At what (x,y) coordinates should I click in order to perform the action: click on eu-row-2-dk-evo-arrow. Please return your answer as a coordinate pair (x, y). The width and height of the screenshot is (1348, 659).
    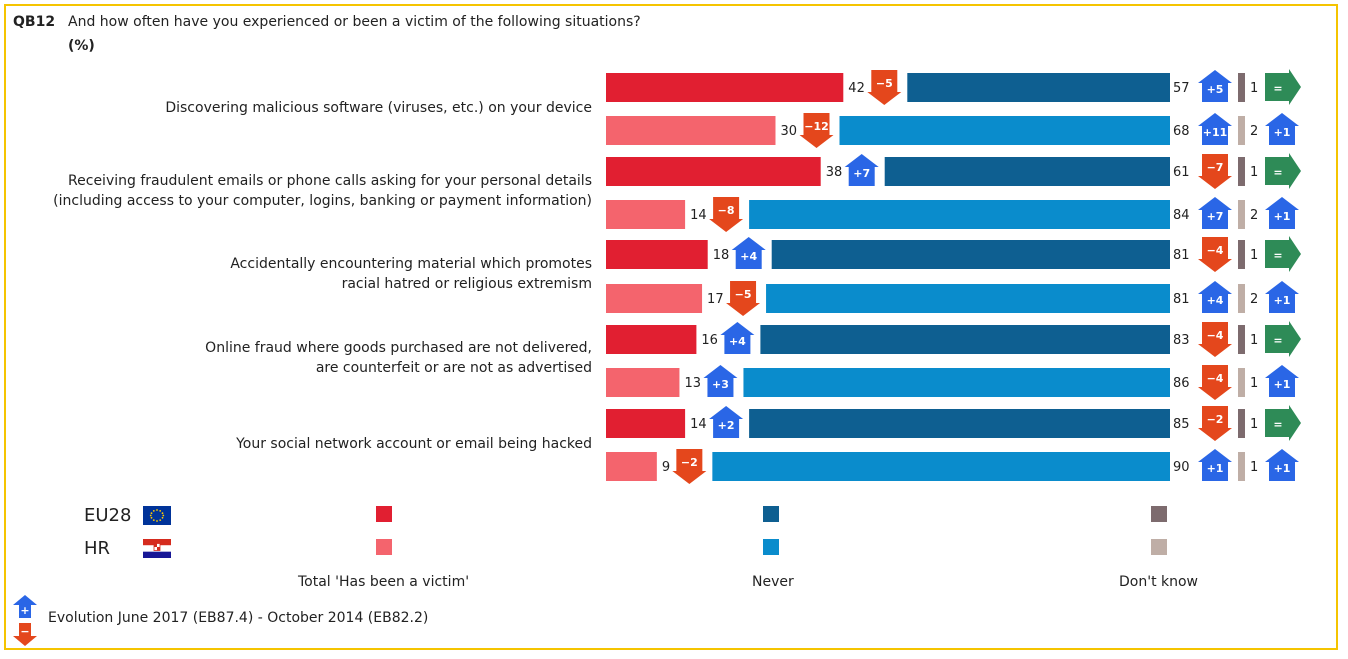
    Looking at the image, I should click on (1283, 171).